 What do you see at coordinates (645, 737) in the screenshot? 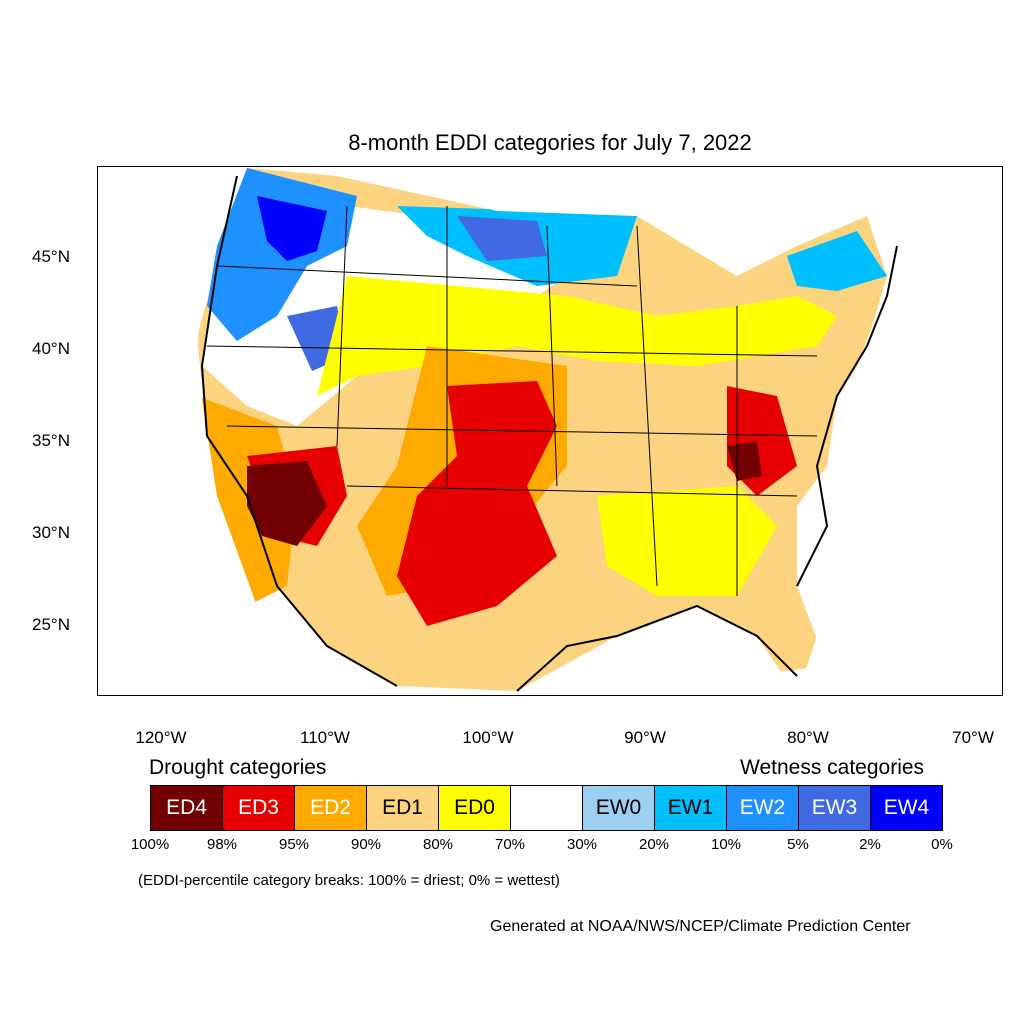
I see `lon-label-90w: 90°W` at bounding box center [645, 737].